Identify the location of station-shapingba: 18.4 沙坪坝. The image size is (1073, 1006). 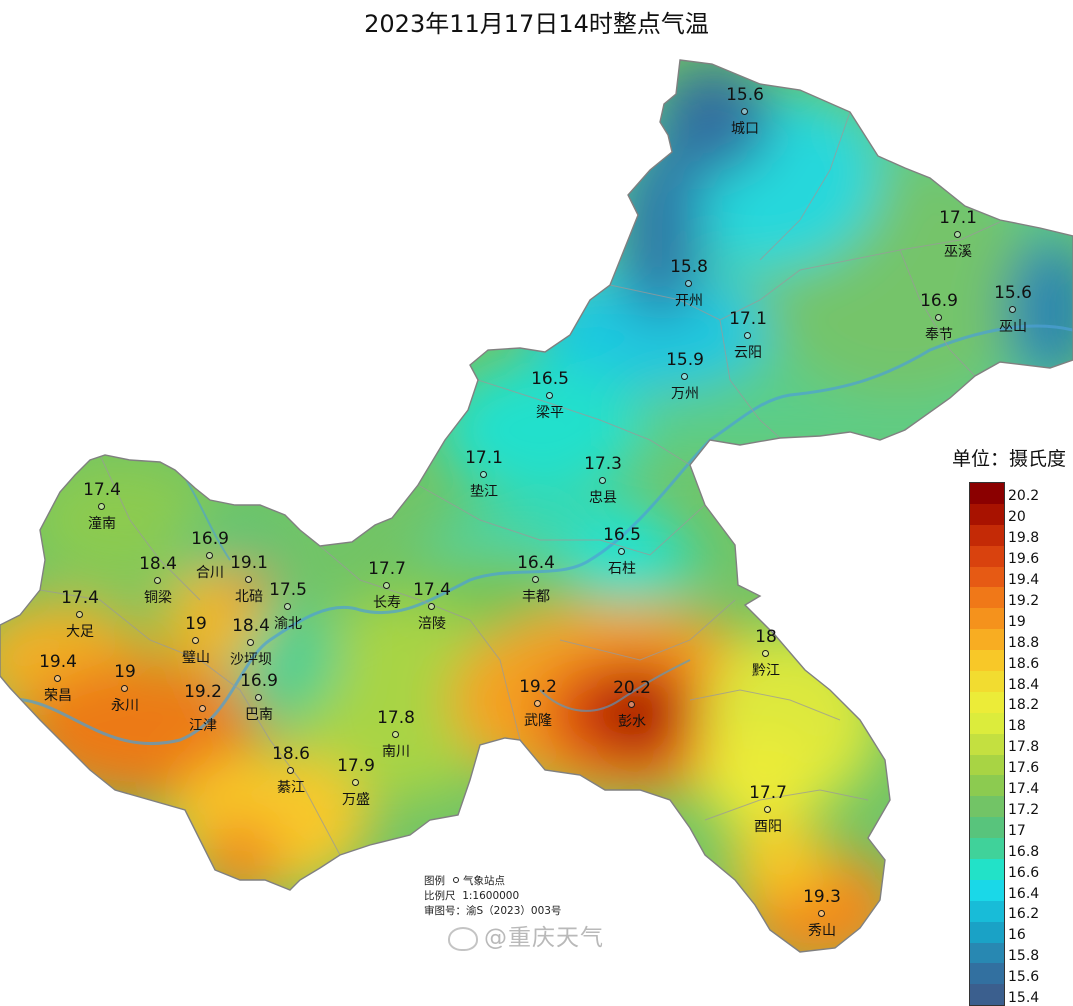
(251, 642).